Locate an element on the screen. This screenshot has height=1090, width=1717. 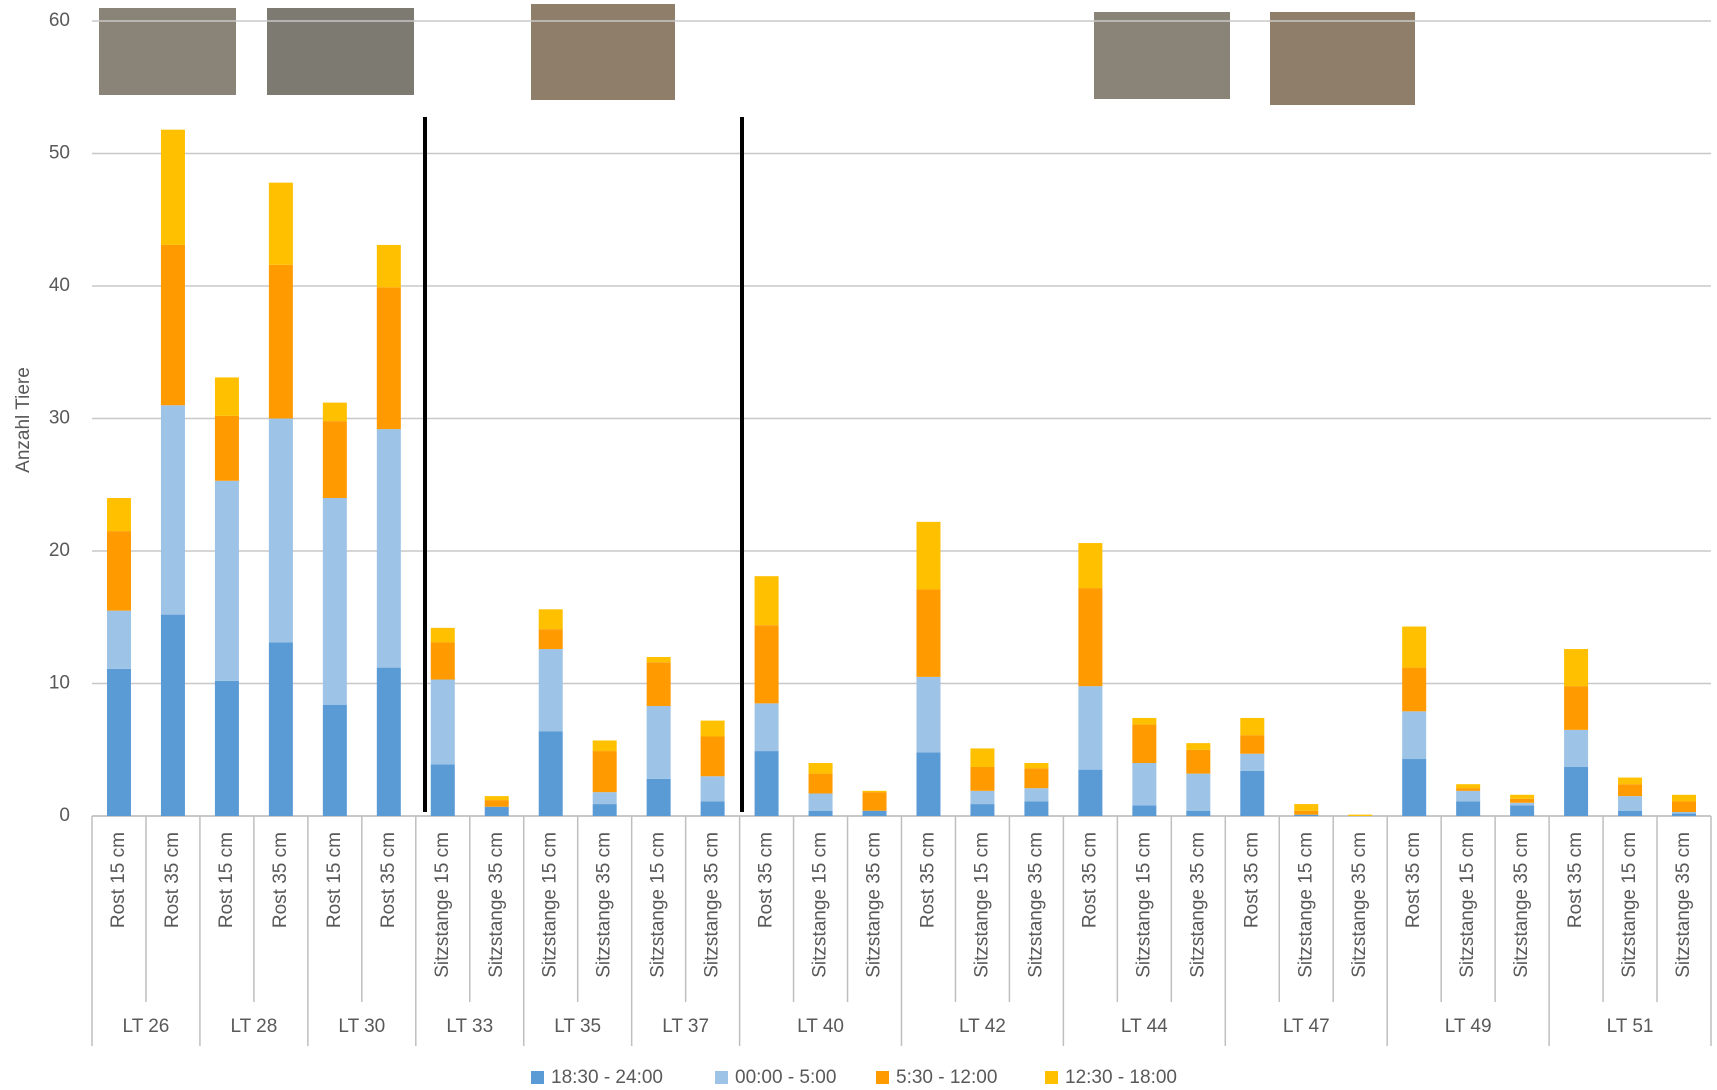
x-tick-label: Rost 15 cm is located at coordinates (118, 880).